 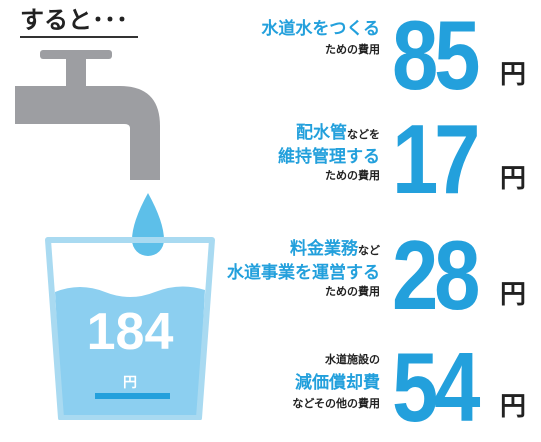 I want to click on header-title: すると･･･, so click(x=74, y=20).